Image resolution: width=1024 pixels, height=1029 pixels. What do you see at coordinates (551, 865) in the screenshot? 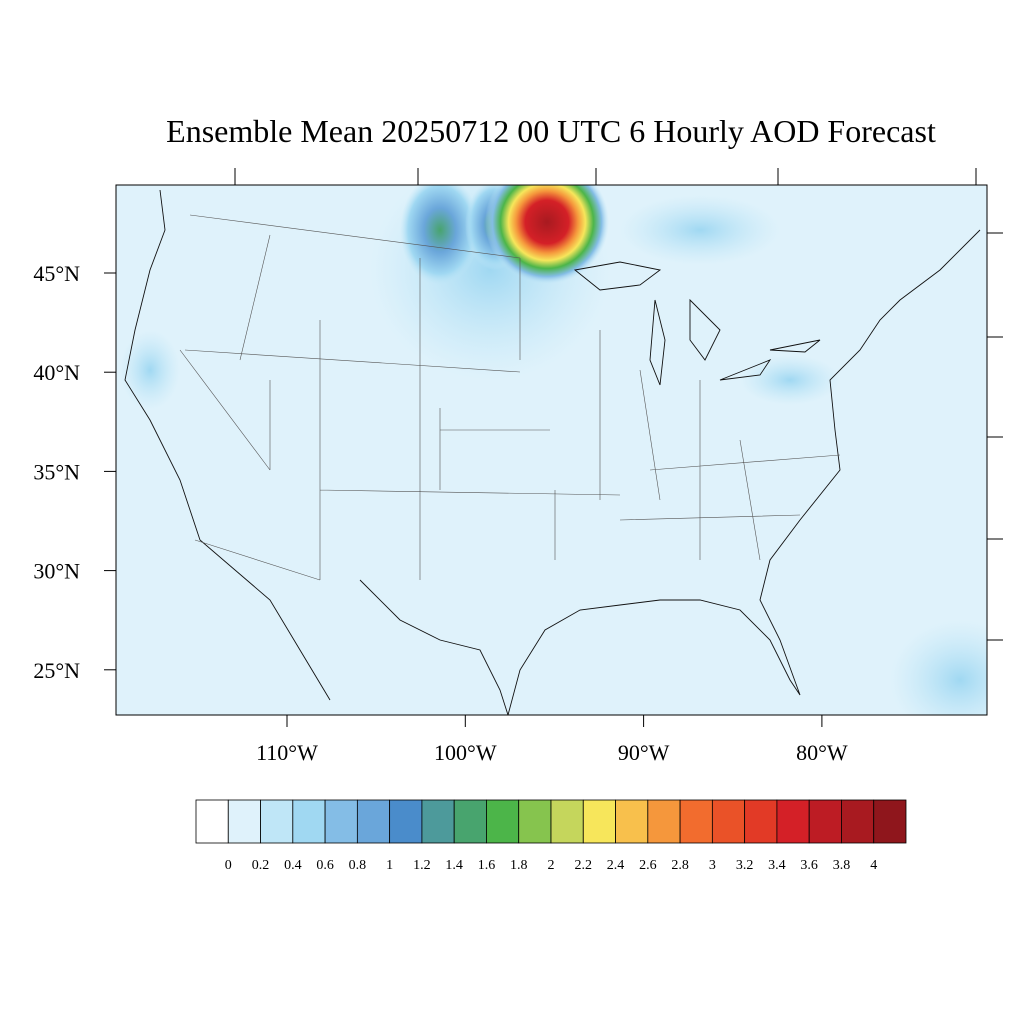
I see `colorbar-label: 2` at bounding box center [551, 865].